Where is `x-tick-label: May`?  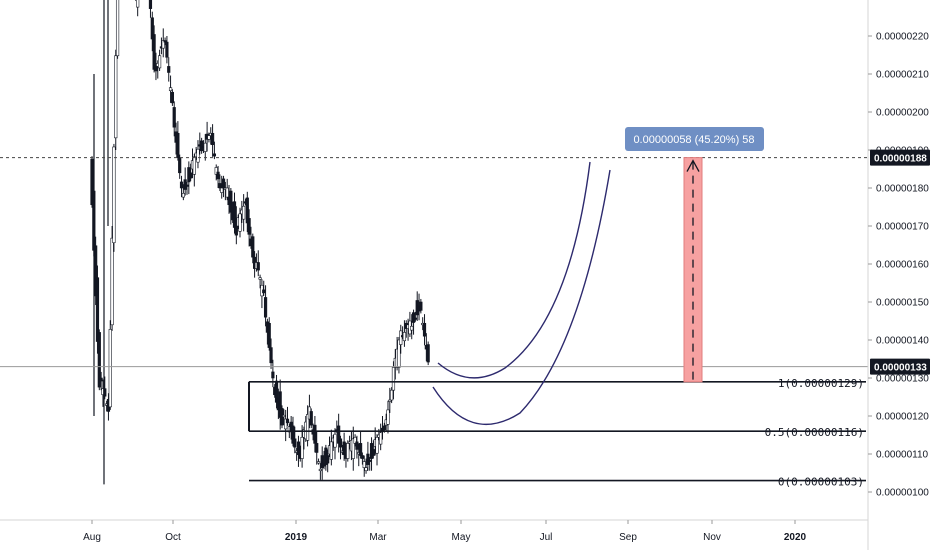
x-tick-label: May is located at coordinates (461, 537).